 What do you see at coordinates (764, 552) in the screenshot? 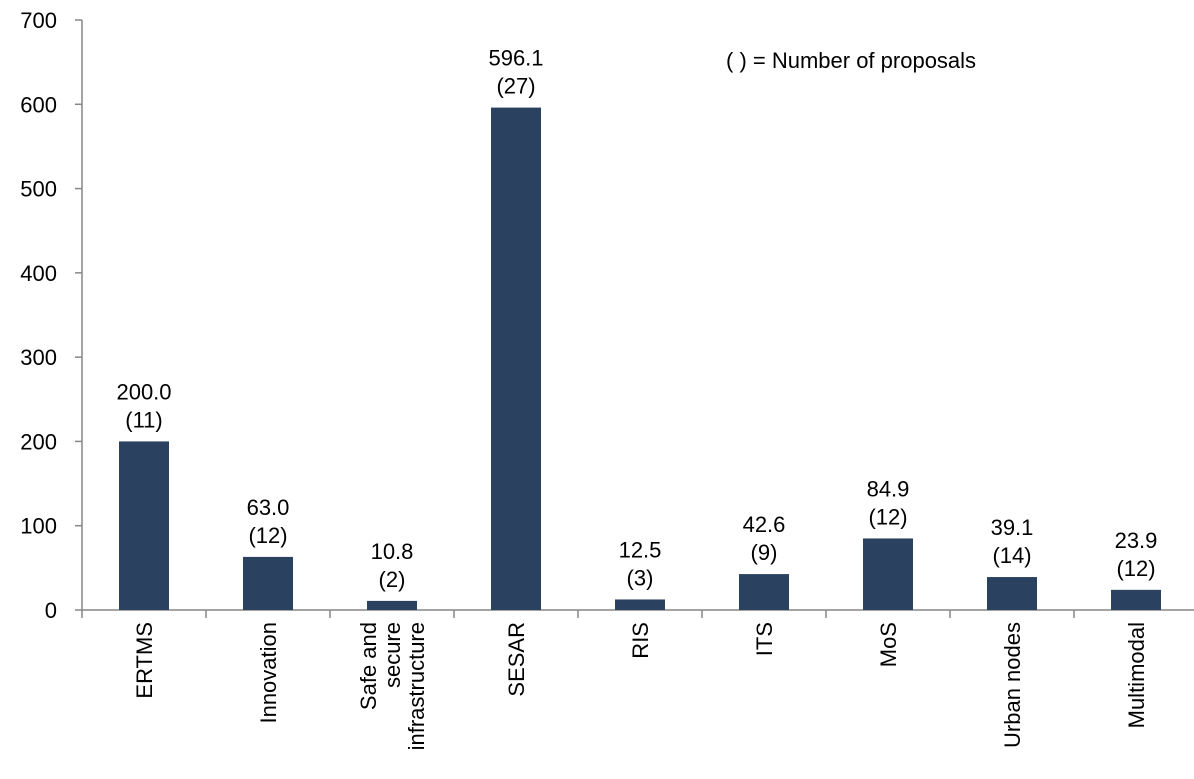
I see `bar-proposals-label: (9)` at bounding box center [764, 552].